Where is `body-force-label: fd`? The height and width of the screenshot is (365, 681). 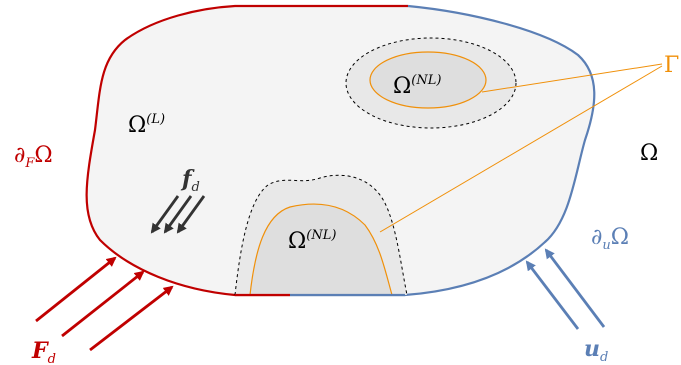
body-force-label: fd is located at coordinates (190, 180).